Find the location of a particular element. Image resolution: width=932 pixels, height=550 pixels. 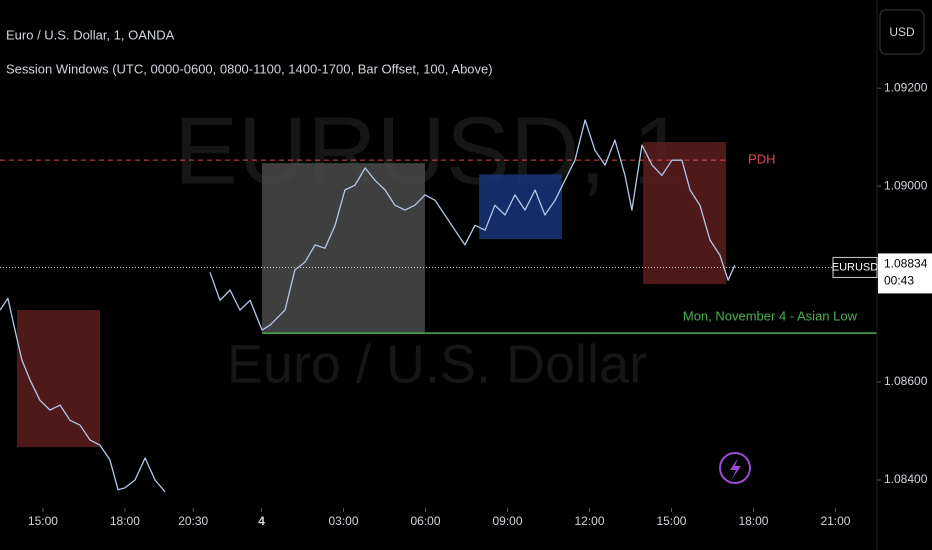

currency-label: USD is located at coordinates (902, 32).